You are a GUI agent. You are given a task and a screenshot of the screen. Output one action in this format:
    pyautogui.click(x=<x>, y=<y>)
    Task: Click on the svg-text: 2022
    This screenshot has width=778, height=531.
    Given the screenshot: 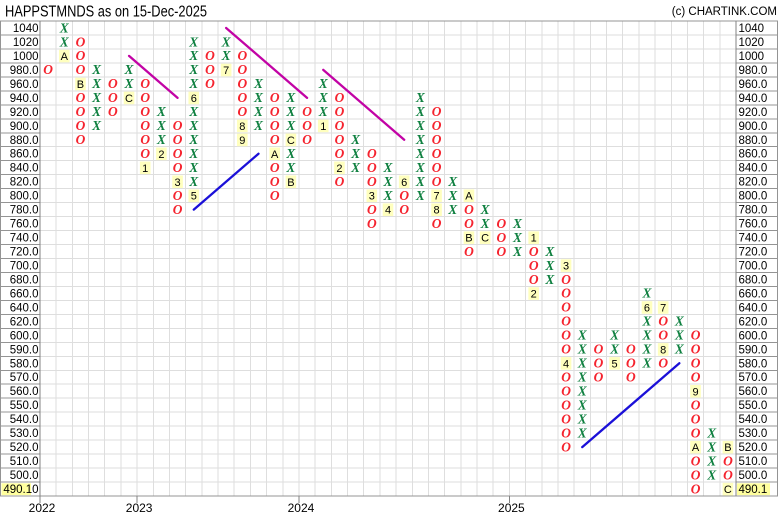 What is the action you would take?
    pyautogui.click(x=42, y=508)
    